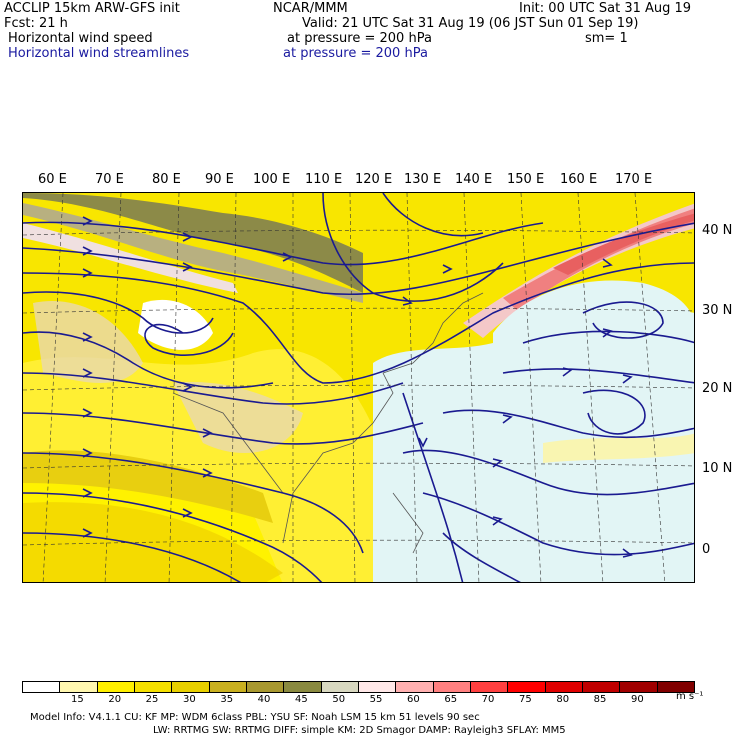  I want to click on longitude-label: 130 E, so click(423, 179).